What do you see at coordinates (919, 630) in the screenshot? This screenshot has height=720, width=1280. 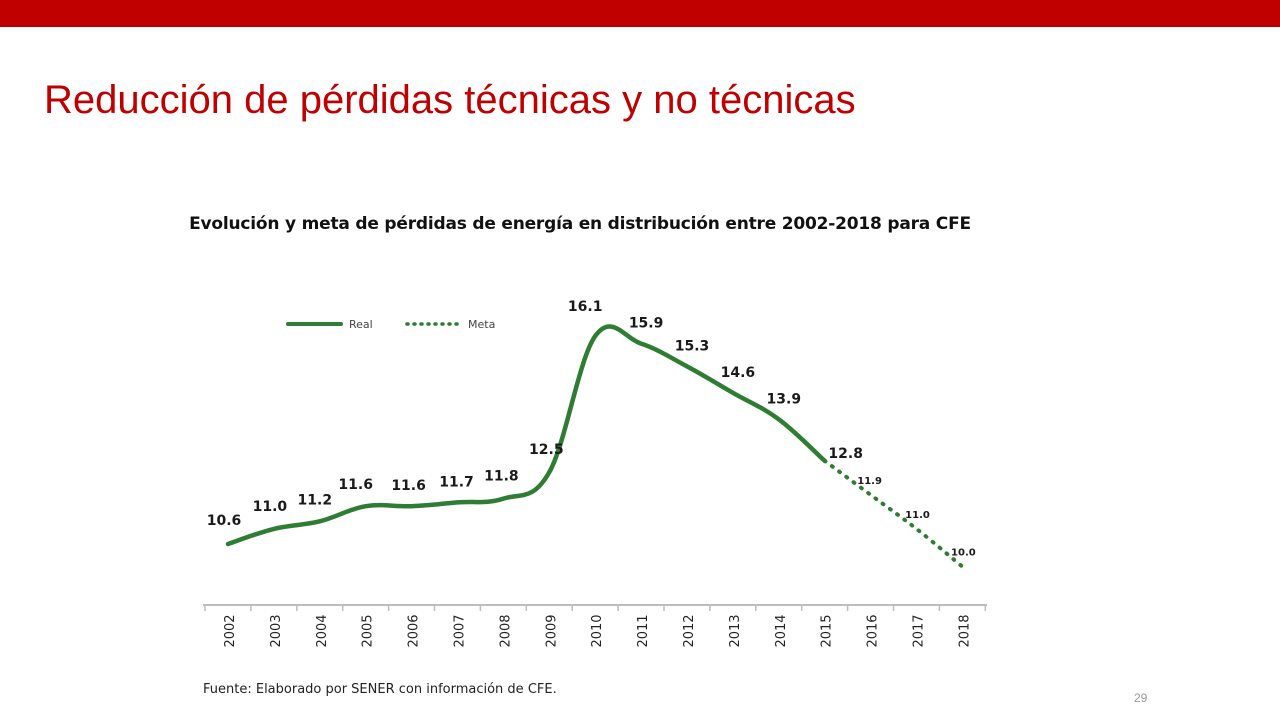 I see `x-tick-label: 2017` at bounding box center [919, 630].